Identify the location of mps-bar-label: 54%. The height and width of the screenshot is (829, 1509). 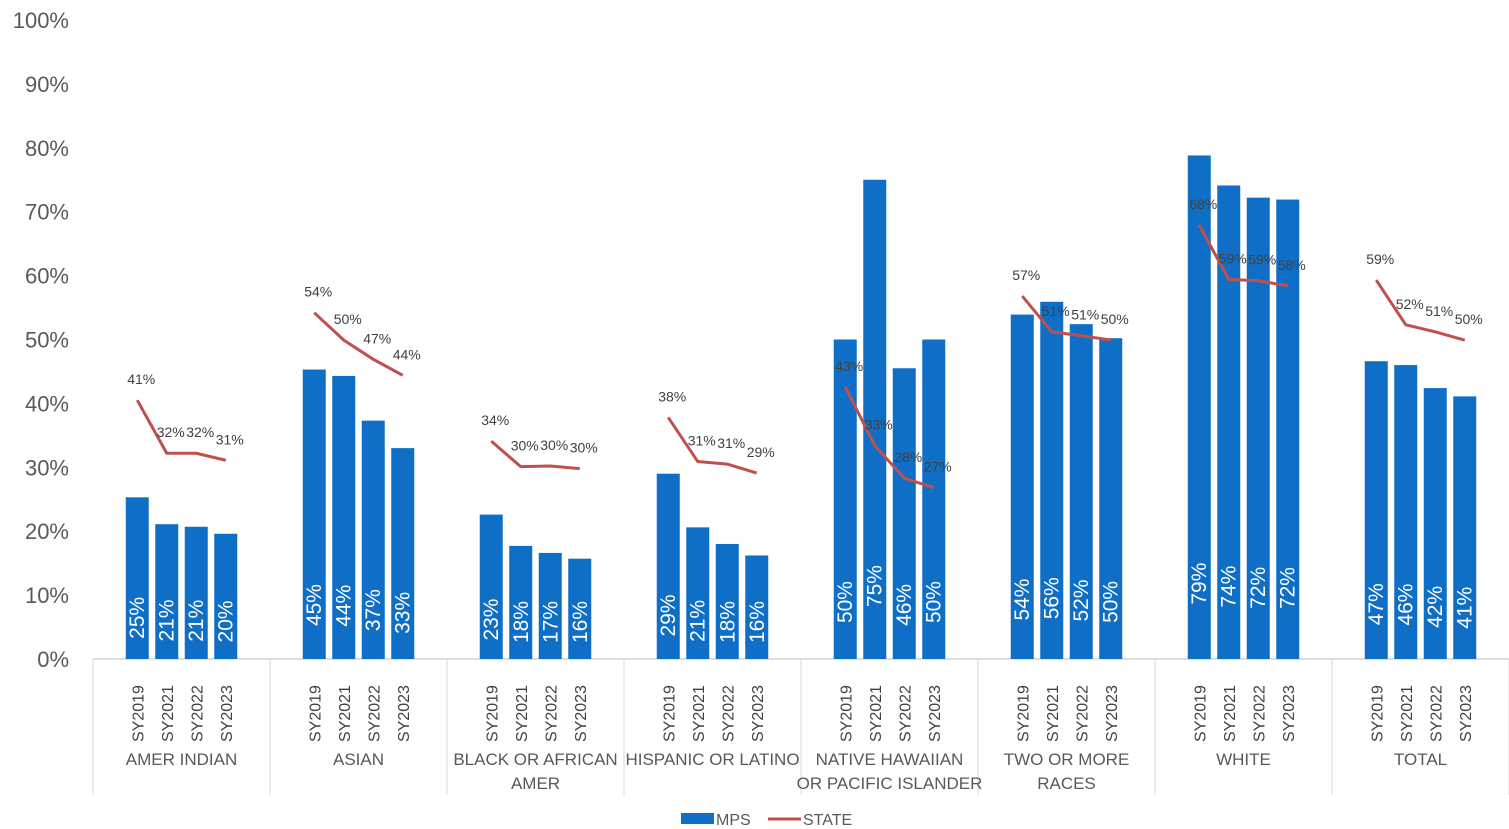
(1022, 600).